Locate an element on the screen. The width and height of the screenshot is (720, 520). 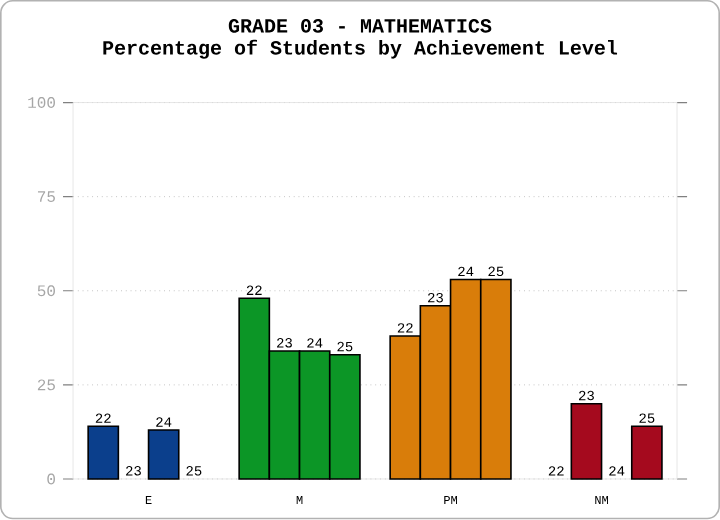
chart-subtitle: Percentage of Students by Achievement Level is located at coordinates (360, 50).